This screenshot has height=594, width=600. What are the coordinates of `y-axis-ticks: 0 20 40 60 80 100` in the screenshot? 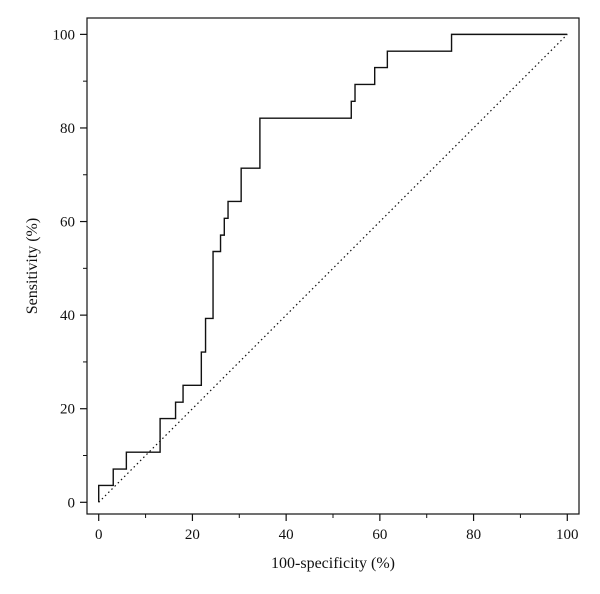 It's located at (70, 269).